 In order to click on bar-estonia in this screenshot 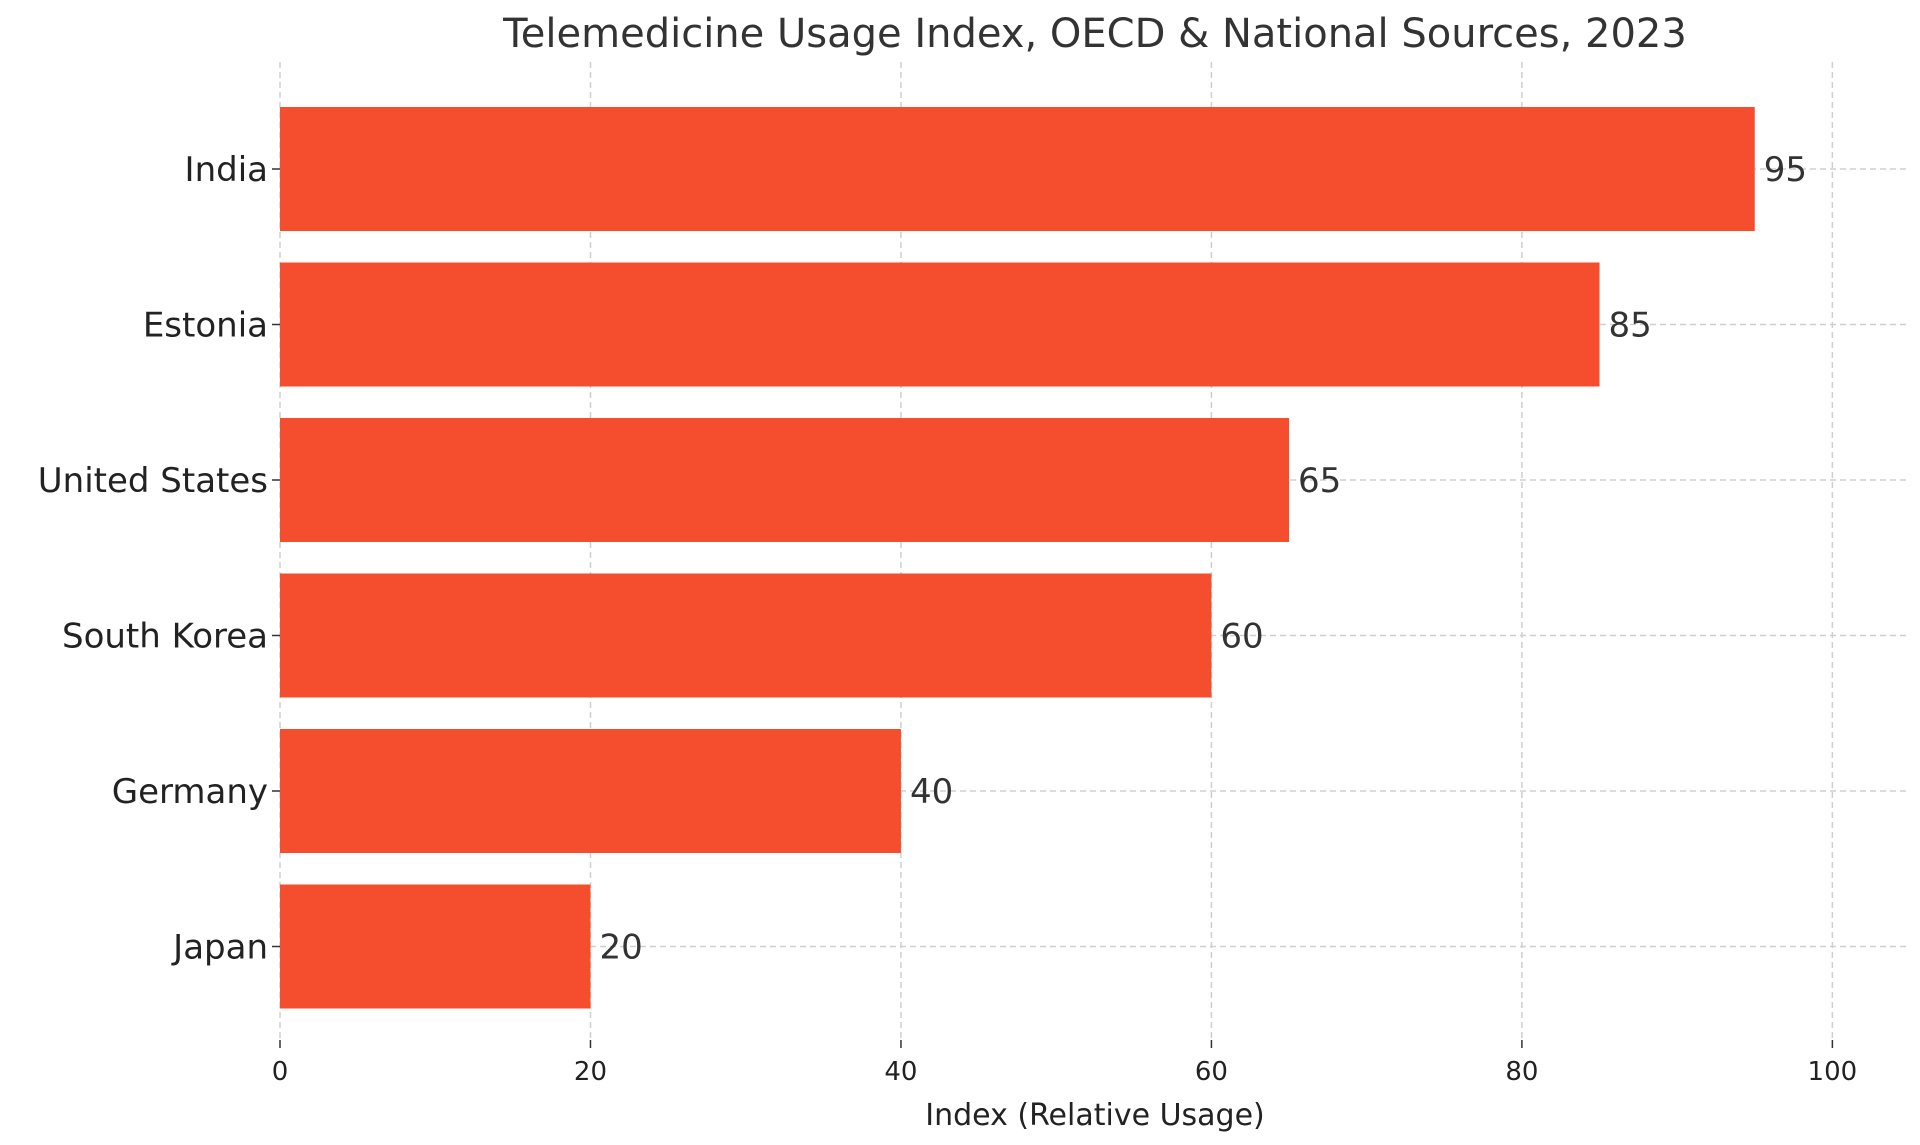, I will do `click(940, 324)`.